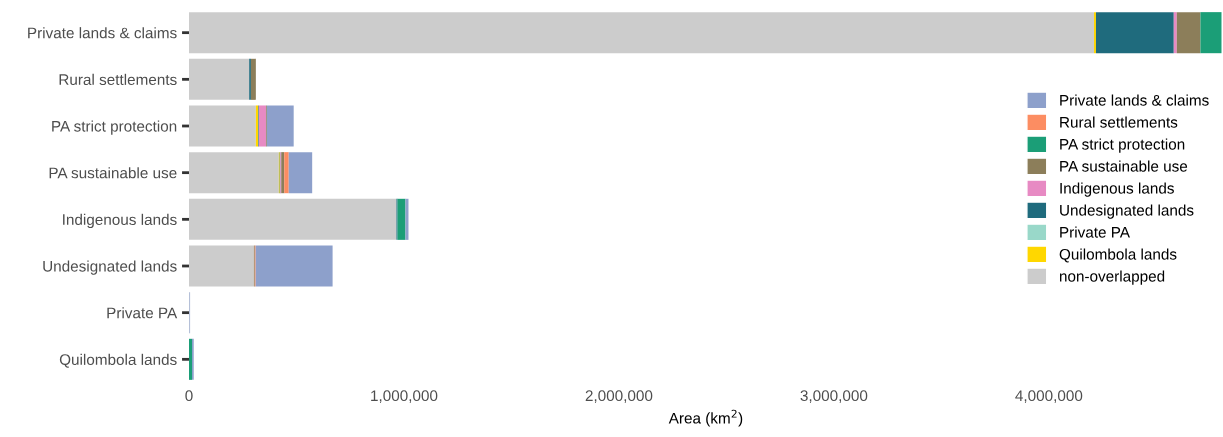  Describe the element at coordinates (1119, 122) in the screenshot. I see `legend-label: Rural settlements` at that location.